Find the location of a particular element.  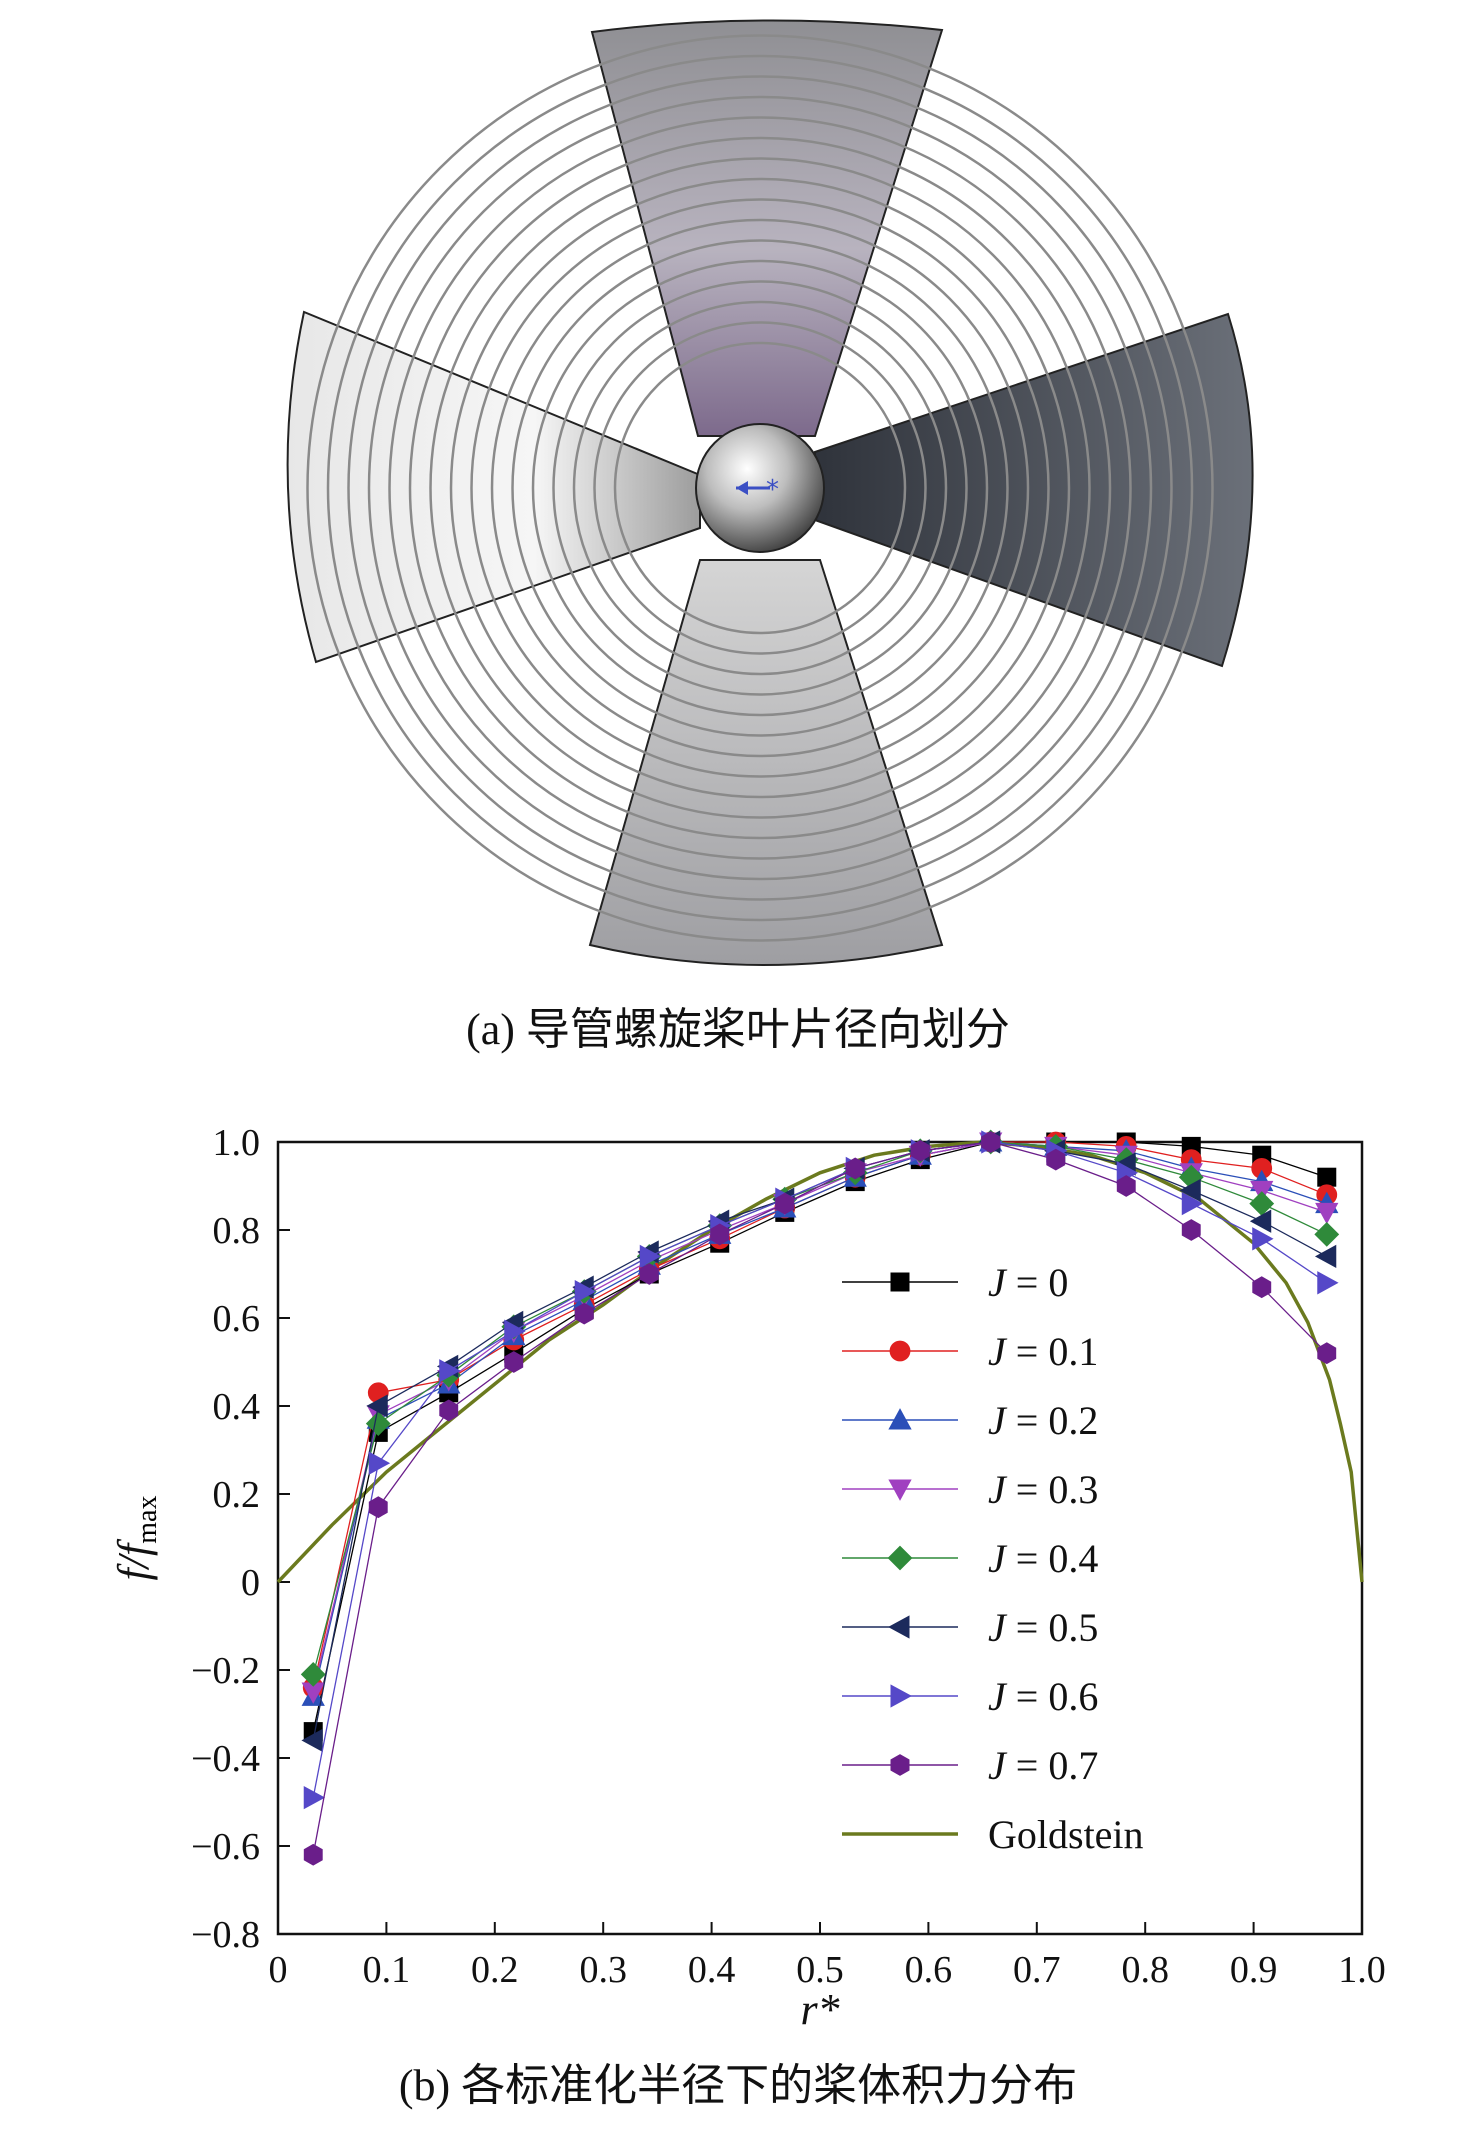

y-tick-label: −0.2 is located at coordinates (225, 1671).